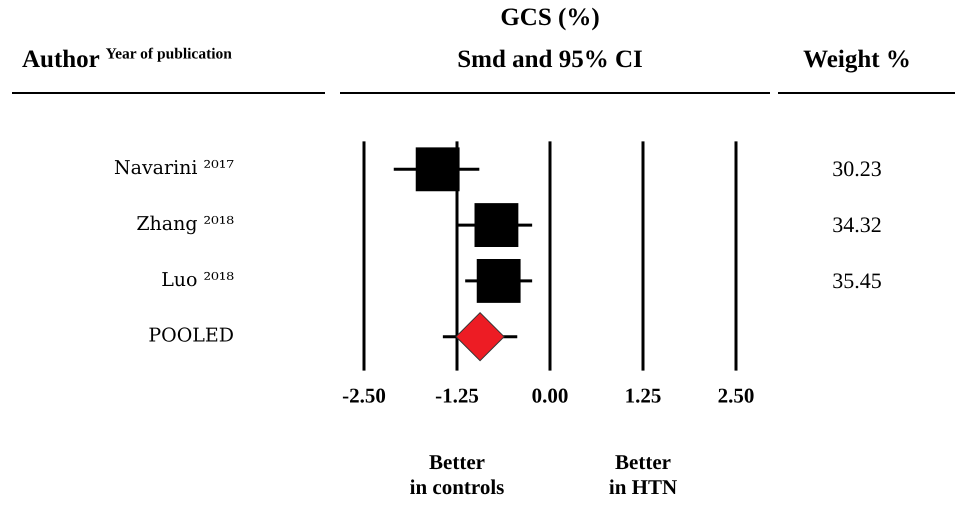 Image resolution: width=959 pixels, height=506 pixels. I want to click on chart-title: GCS (%), so click(550, 18).